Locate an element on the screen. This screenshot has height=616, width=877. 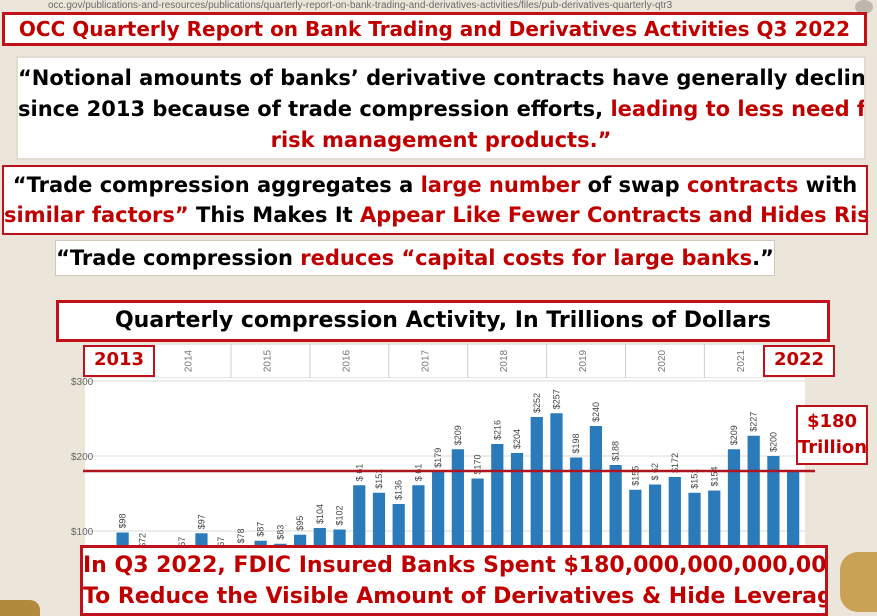
bar-value-label: $200 is located at coordinates (773, 442).